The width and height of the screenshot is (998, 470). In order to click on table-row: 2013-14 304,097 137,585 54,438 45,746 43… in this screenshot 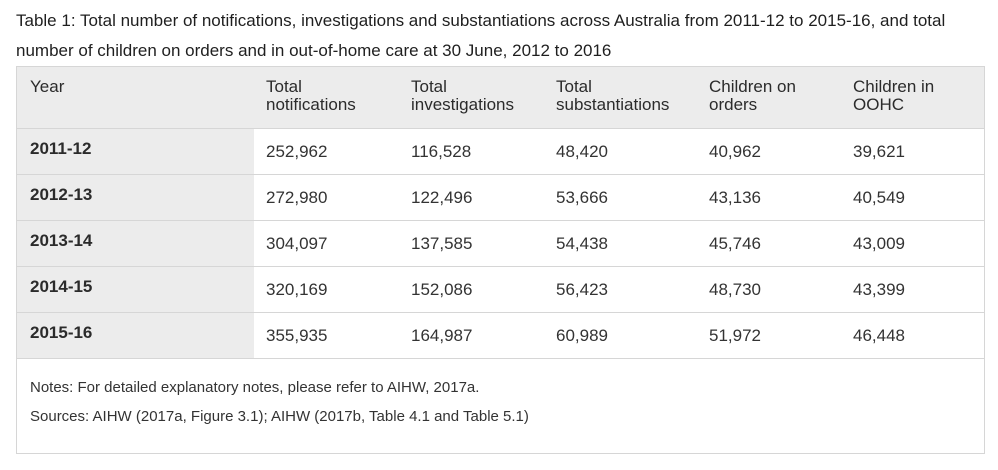, I will do `click(500, 243)`.